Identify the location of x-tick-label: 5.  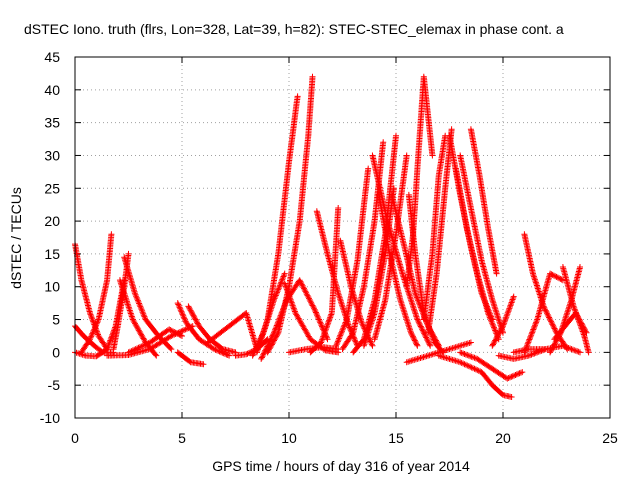
(182, 438).